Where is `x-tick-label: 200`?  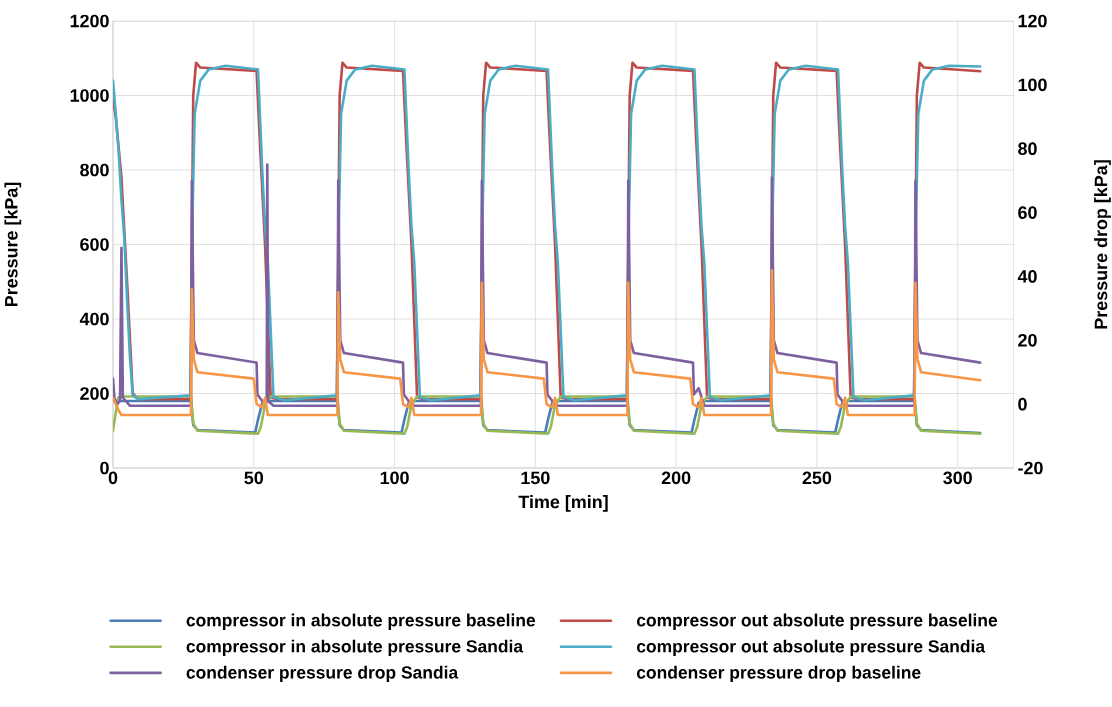 x-tick-label: 200 is located at coordinates (676, 478).